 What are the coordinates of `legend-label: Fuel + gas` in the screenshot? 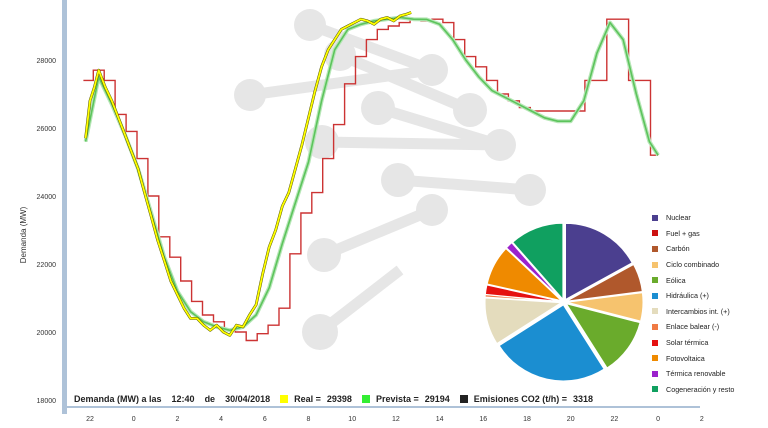 It's located at (683, 233).